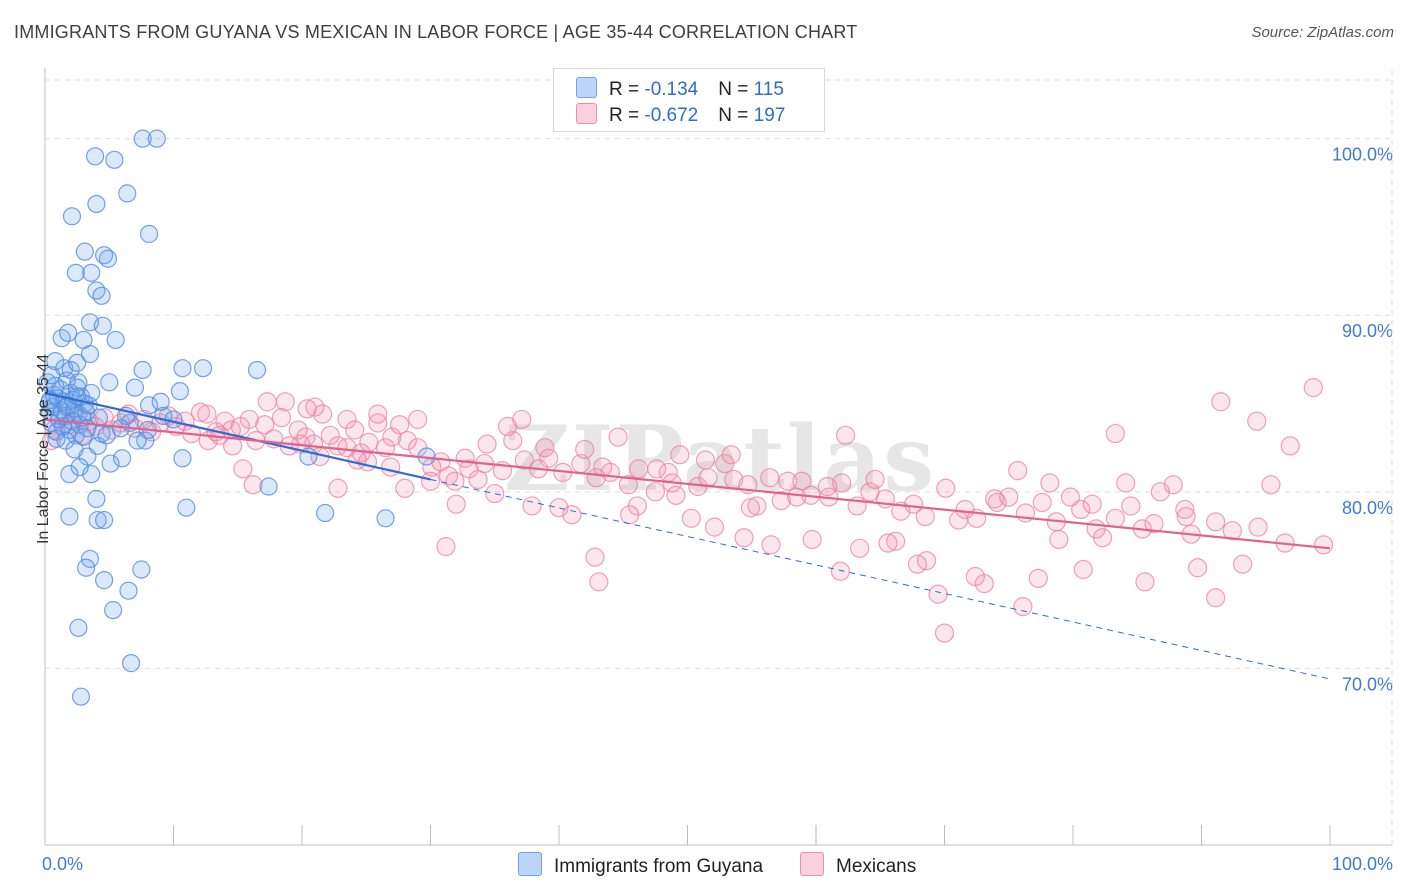 The image size is (1406, 892). Describe the element at coordinates (627, 89) in the screenshot. I see `legend-r-label: R =` at that location.